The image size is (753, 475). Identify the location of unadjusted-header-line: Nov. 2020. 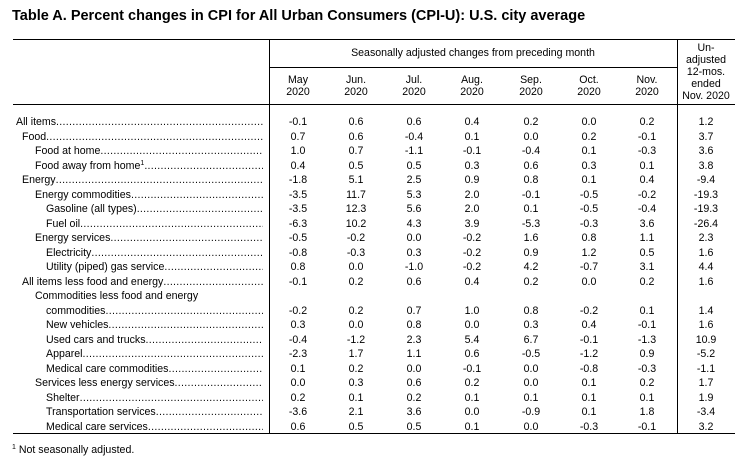
(706, 96).